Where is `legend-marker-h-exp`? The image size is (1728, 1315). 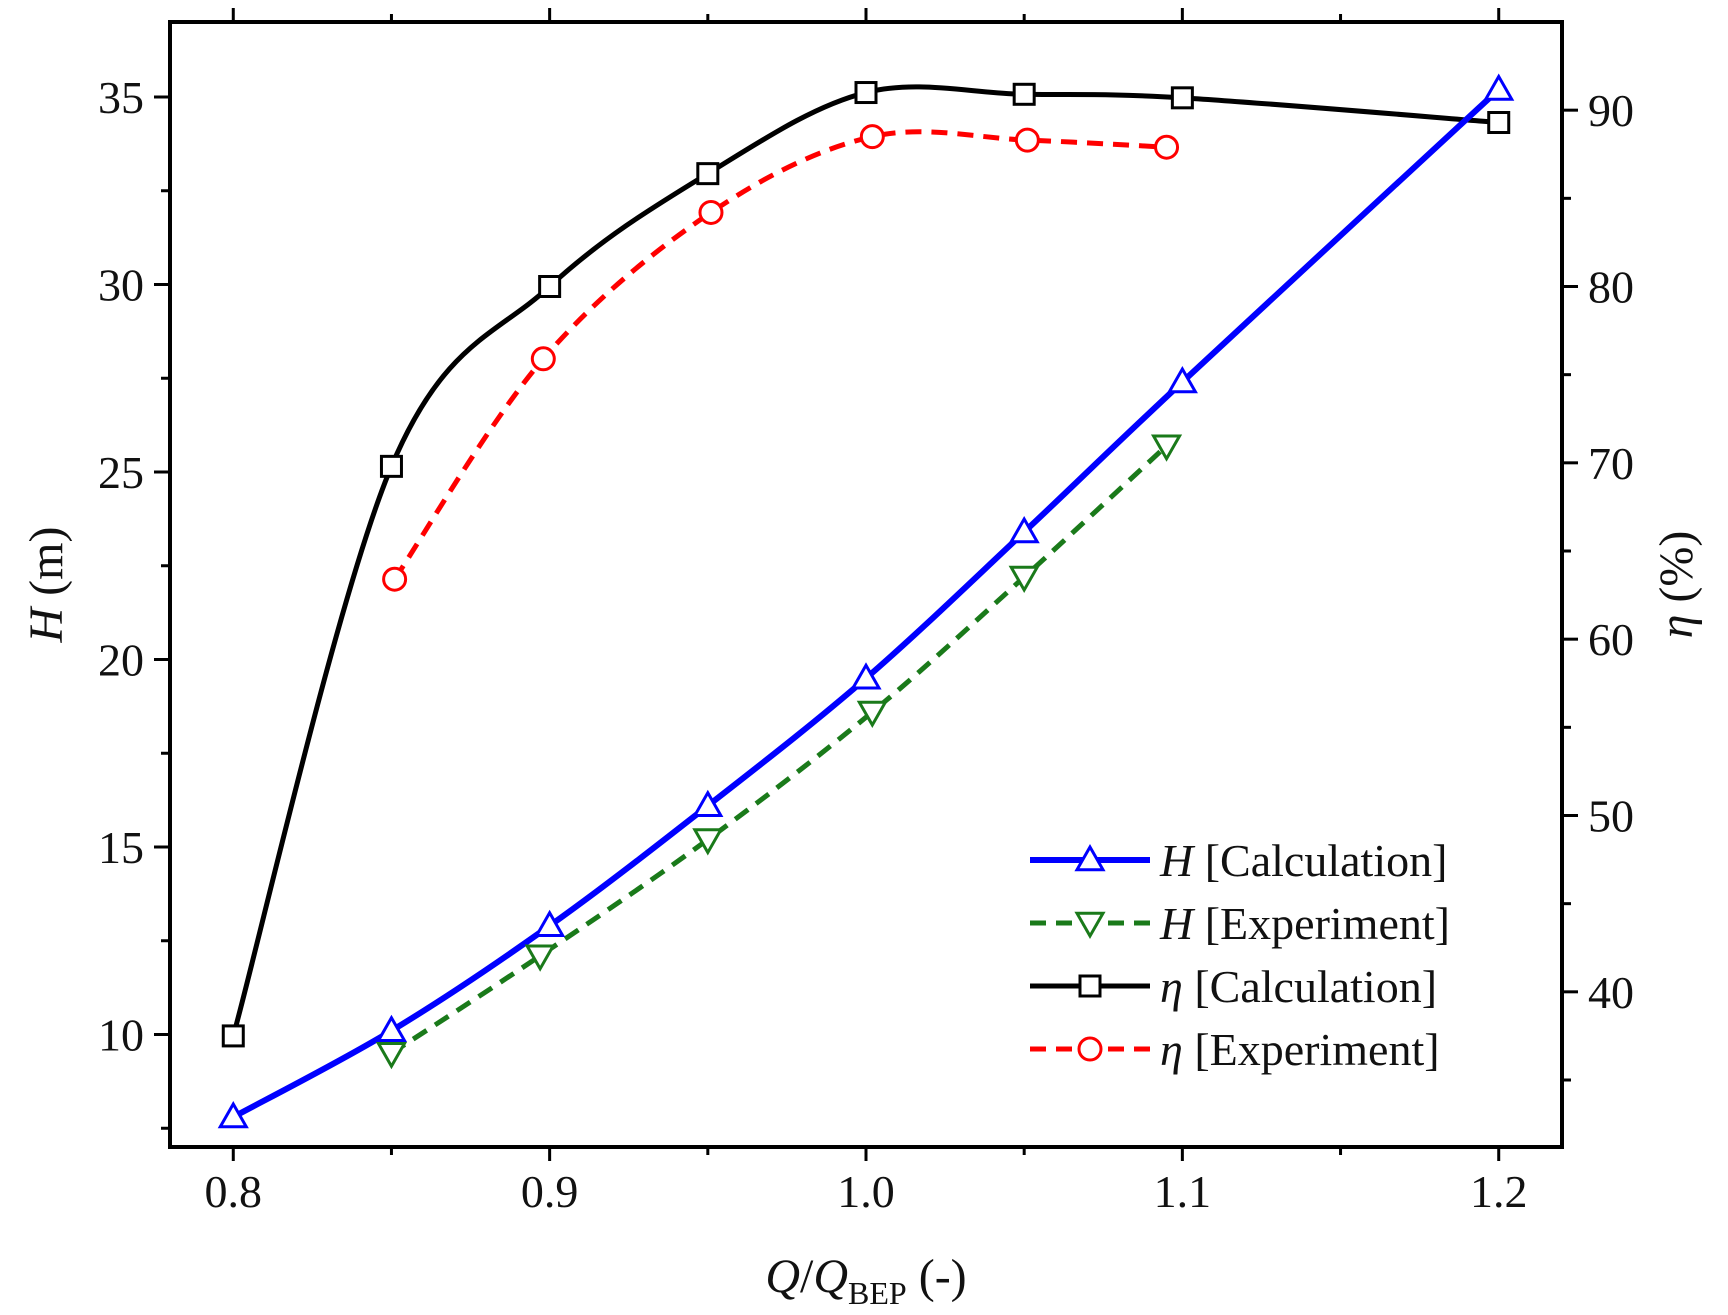 legend-marker-h-exp is located at coordinates (1090, 925).